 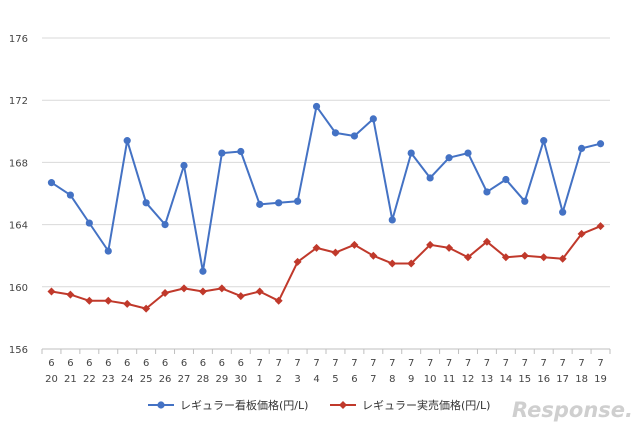 I want to click on x-tick-day-label: 28, so click(x=203, y=379).